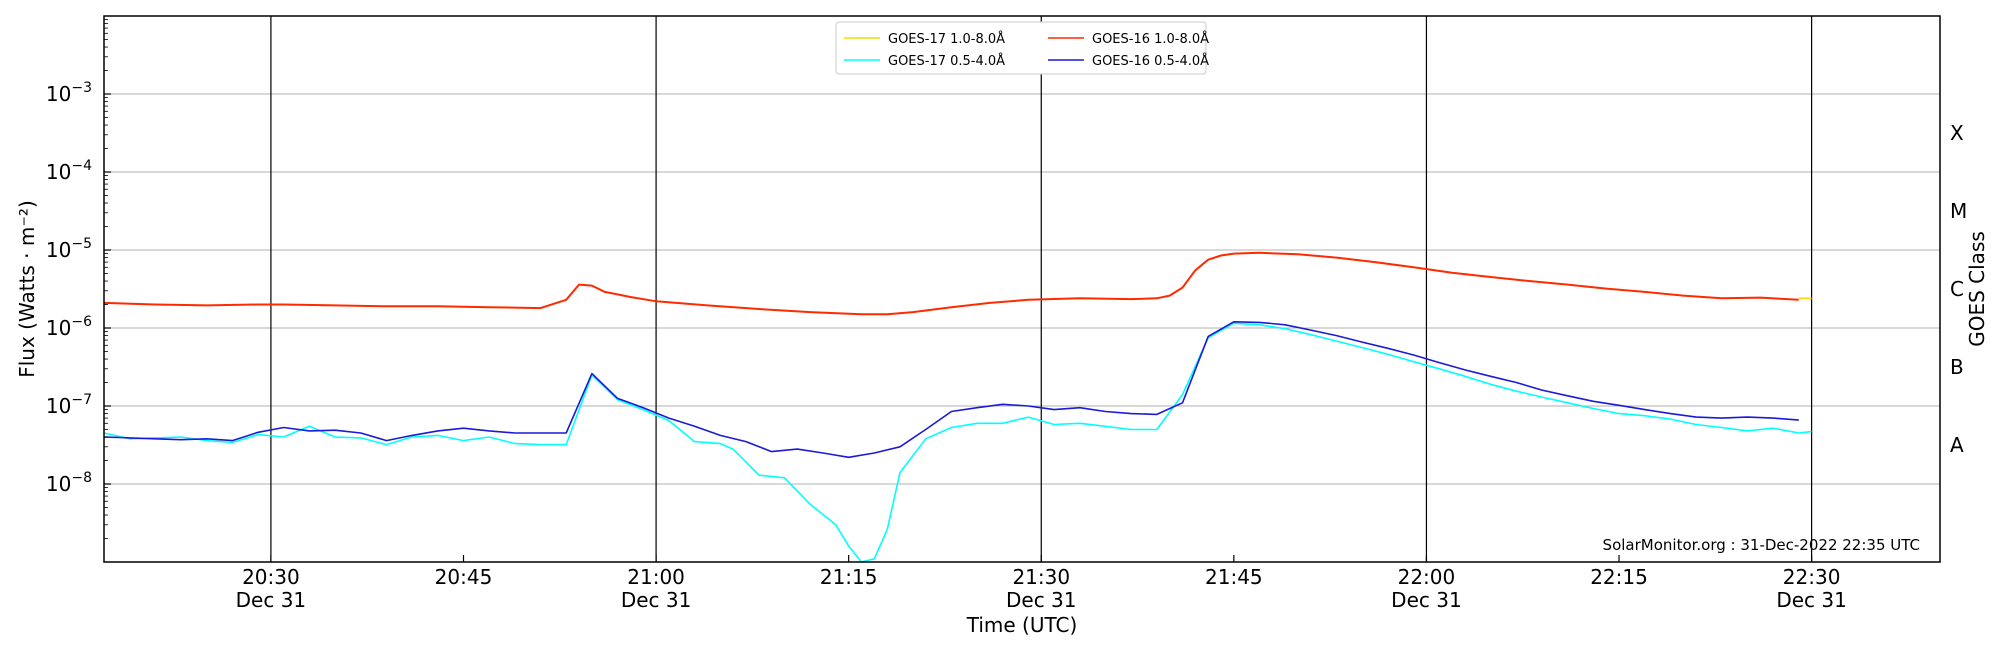  What do you see at coordinates (1957, 133) in the screenshot?
I see `goes-class-label: X` at bounding box center [1957, 133].